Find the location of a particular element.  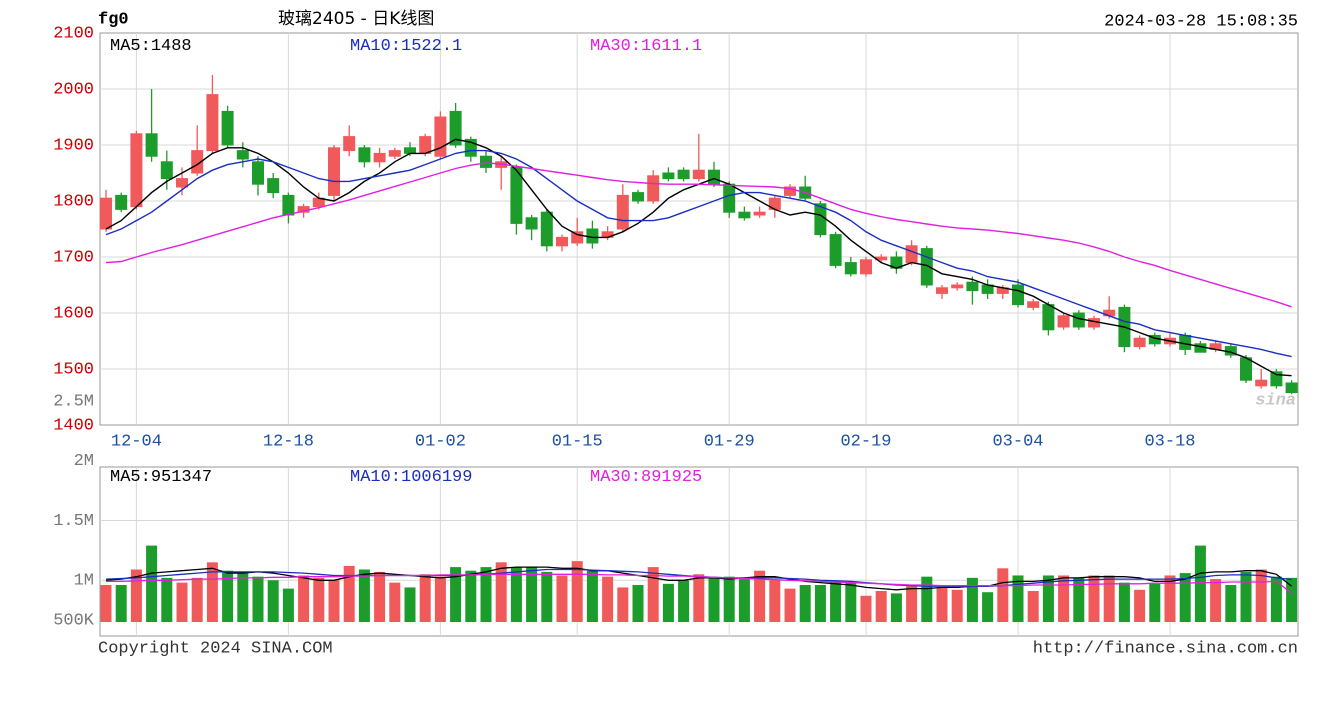

y-tick-label: 1600 is located at coordinates (73, 313).